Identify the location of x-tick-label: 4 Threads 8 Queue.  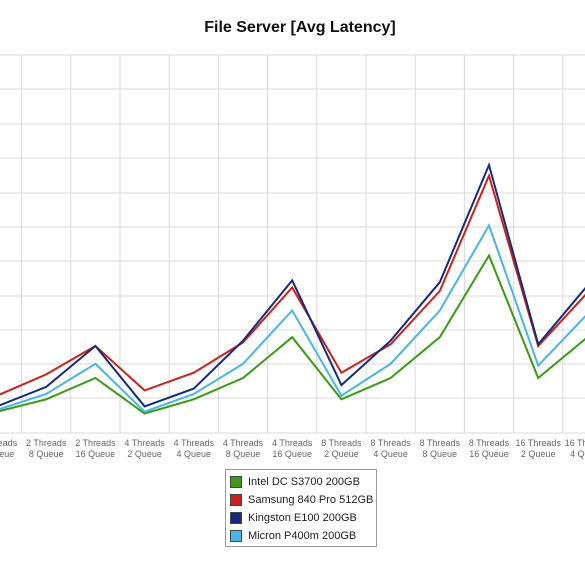
(243, 448).